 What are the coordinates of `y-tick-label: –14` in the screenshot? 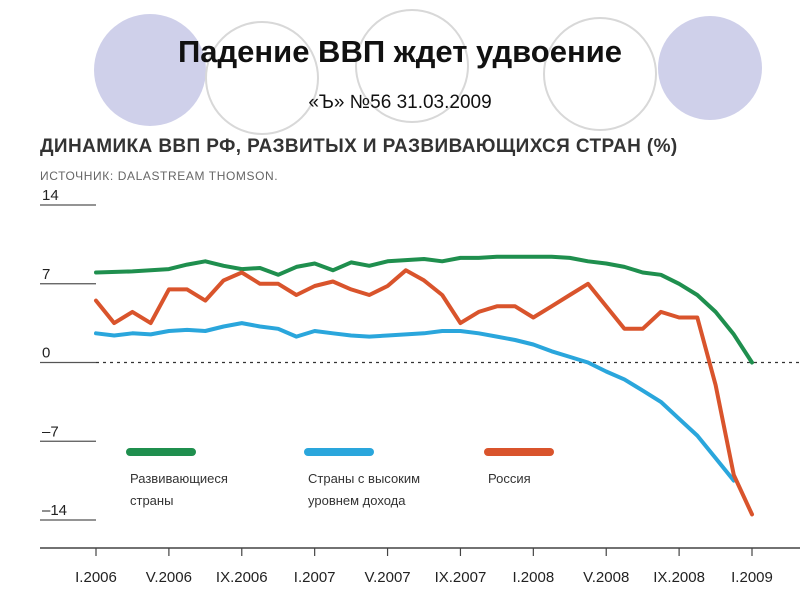 It's located at (54, 510).